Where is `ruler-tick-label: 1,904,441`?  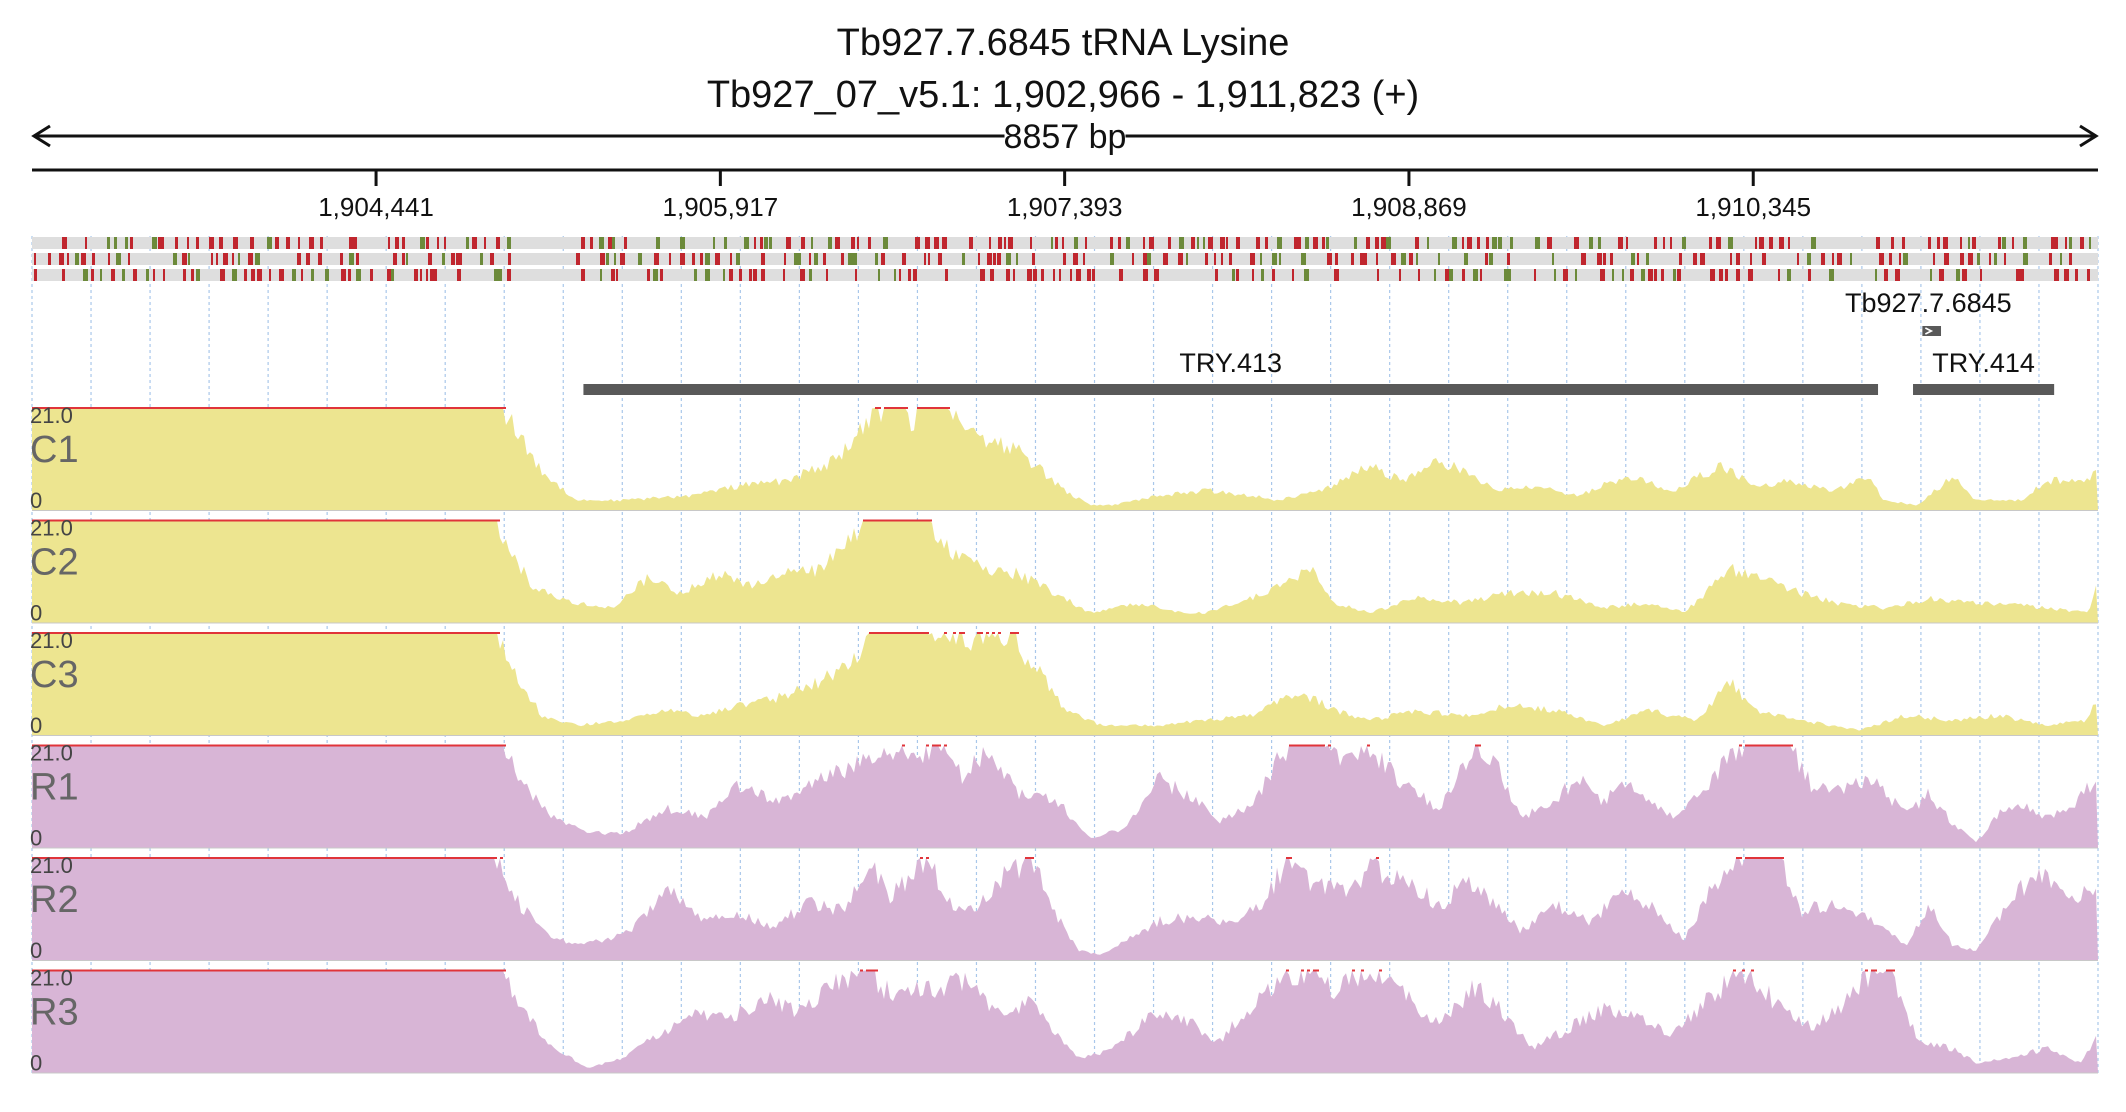 ruler-tick-label: 1,904,441 is located at coordinates (376, 207).